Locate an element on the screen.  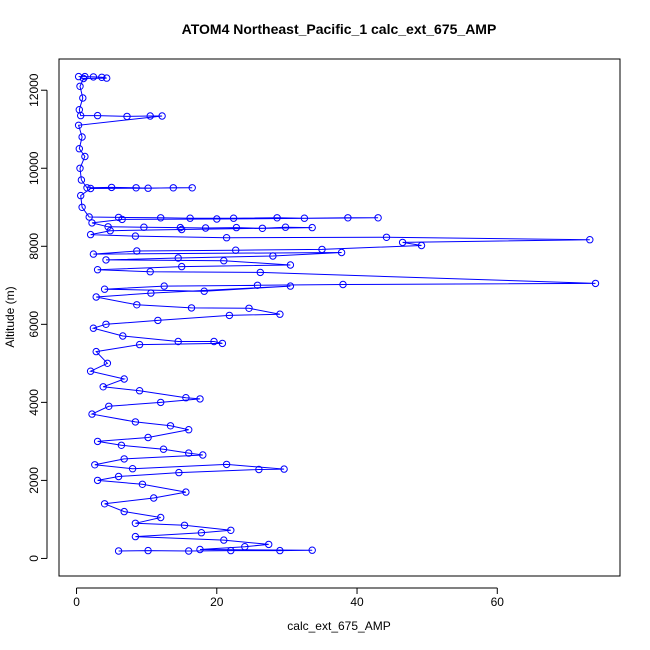
y-tick-label: 10000 is located at coordinates (34, 168).